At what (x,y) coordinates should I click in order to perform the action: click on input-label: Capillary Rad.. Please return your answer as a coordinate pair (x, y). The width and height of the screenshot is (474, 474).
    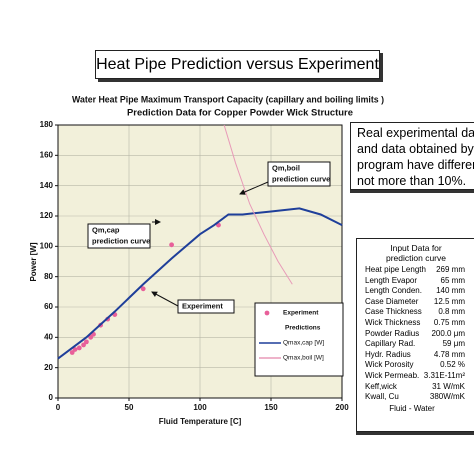
    Looking at the image, I should click on (390, 344).